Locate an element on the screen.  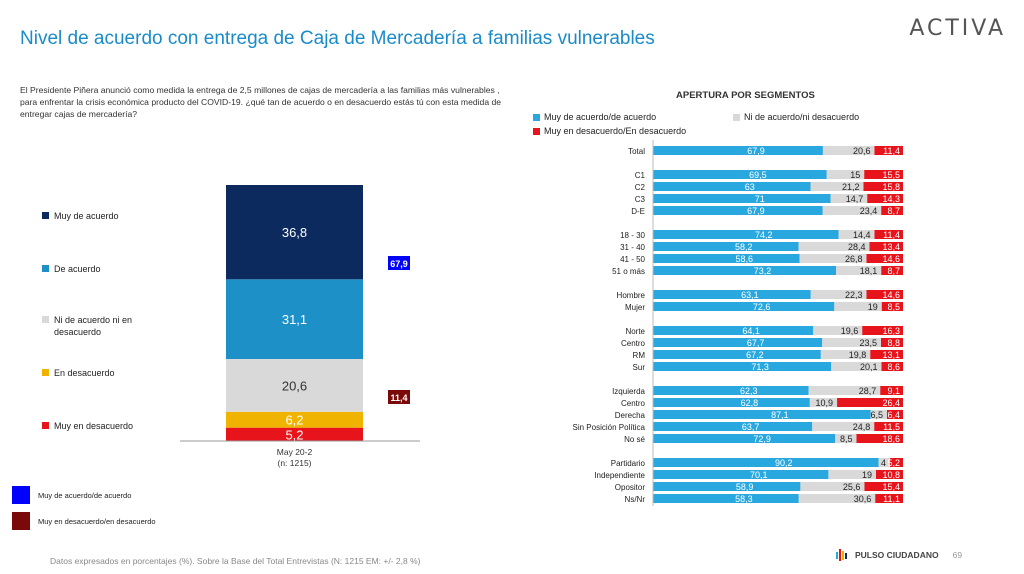
column-segment-label: 31,1 is located at coordinates (294, 319).